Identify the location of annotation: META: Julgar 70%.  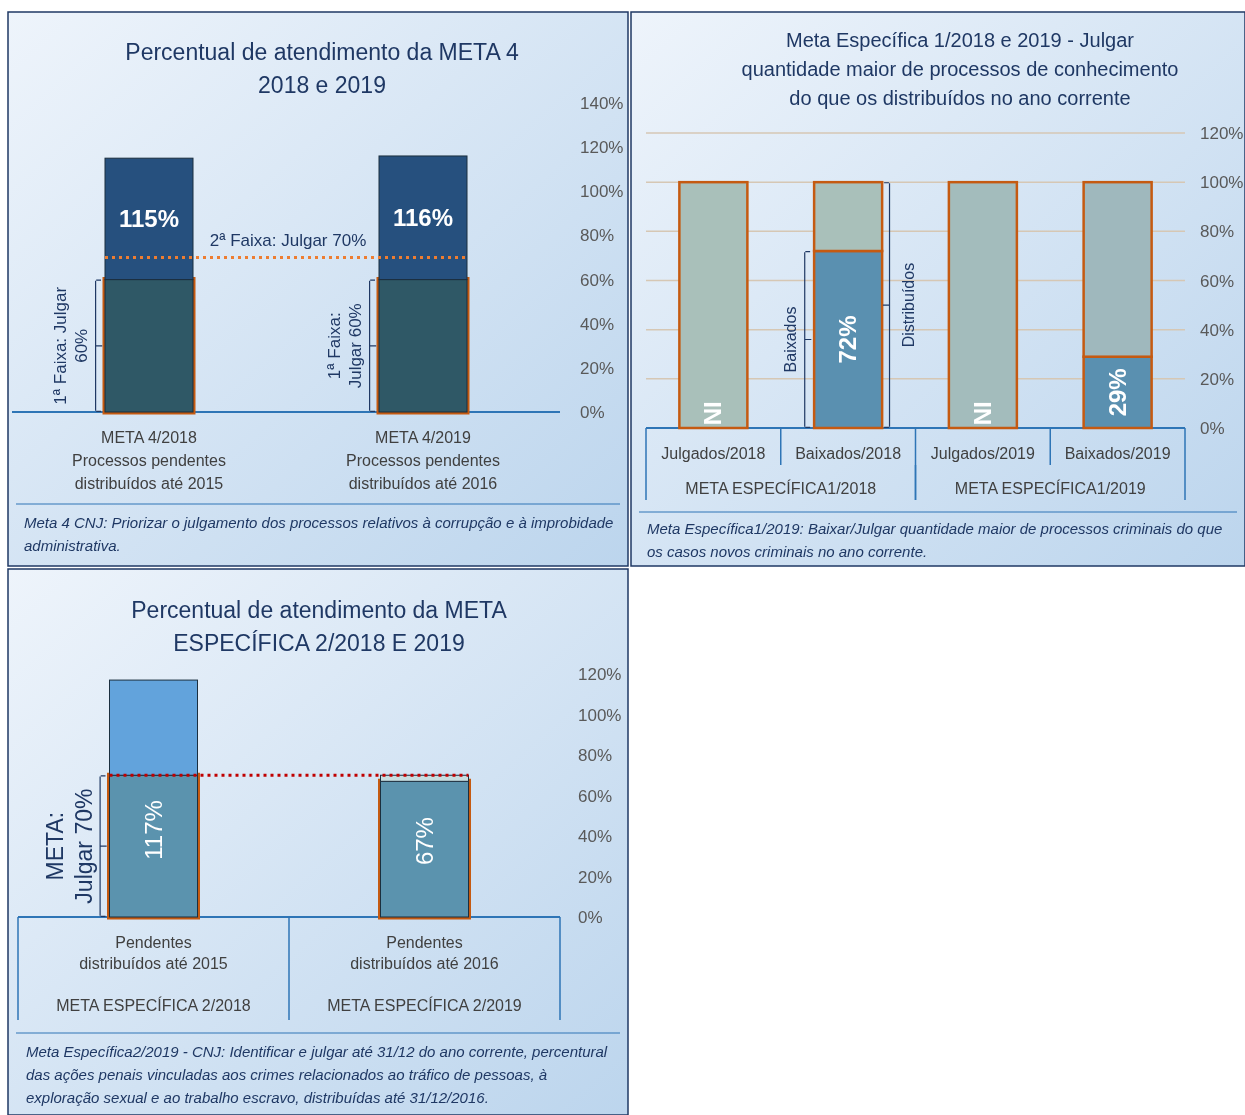
(69, 846).